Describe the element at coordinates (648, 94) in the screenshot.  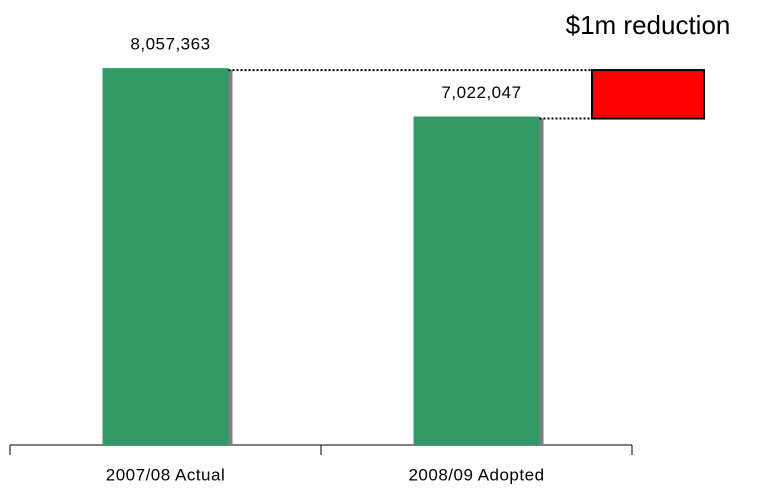
I see `reduction-box` at that location.